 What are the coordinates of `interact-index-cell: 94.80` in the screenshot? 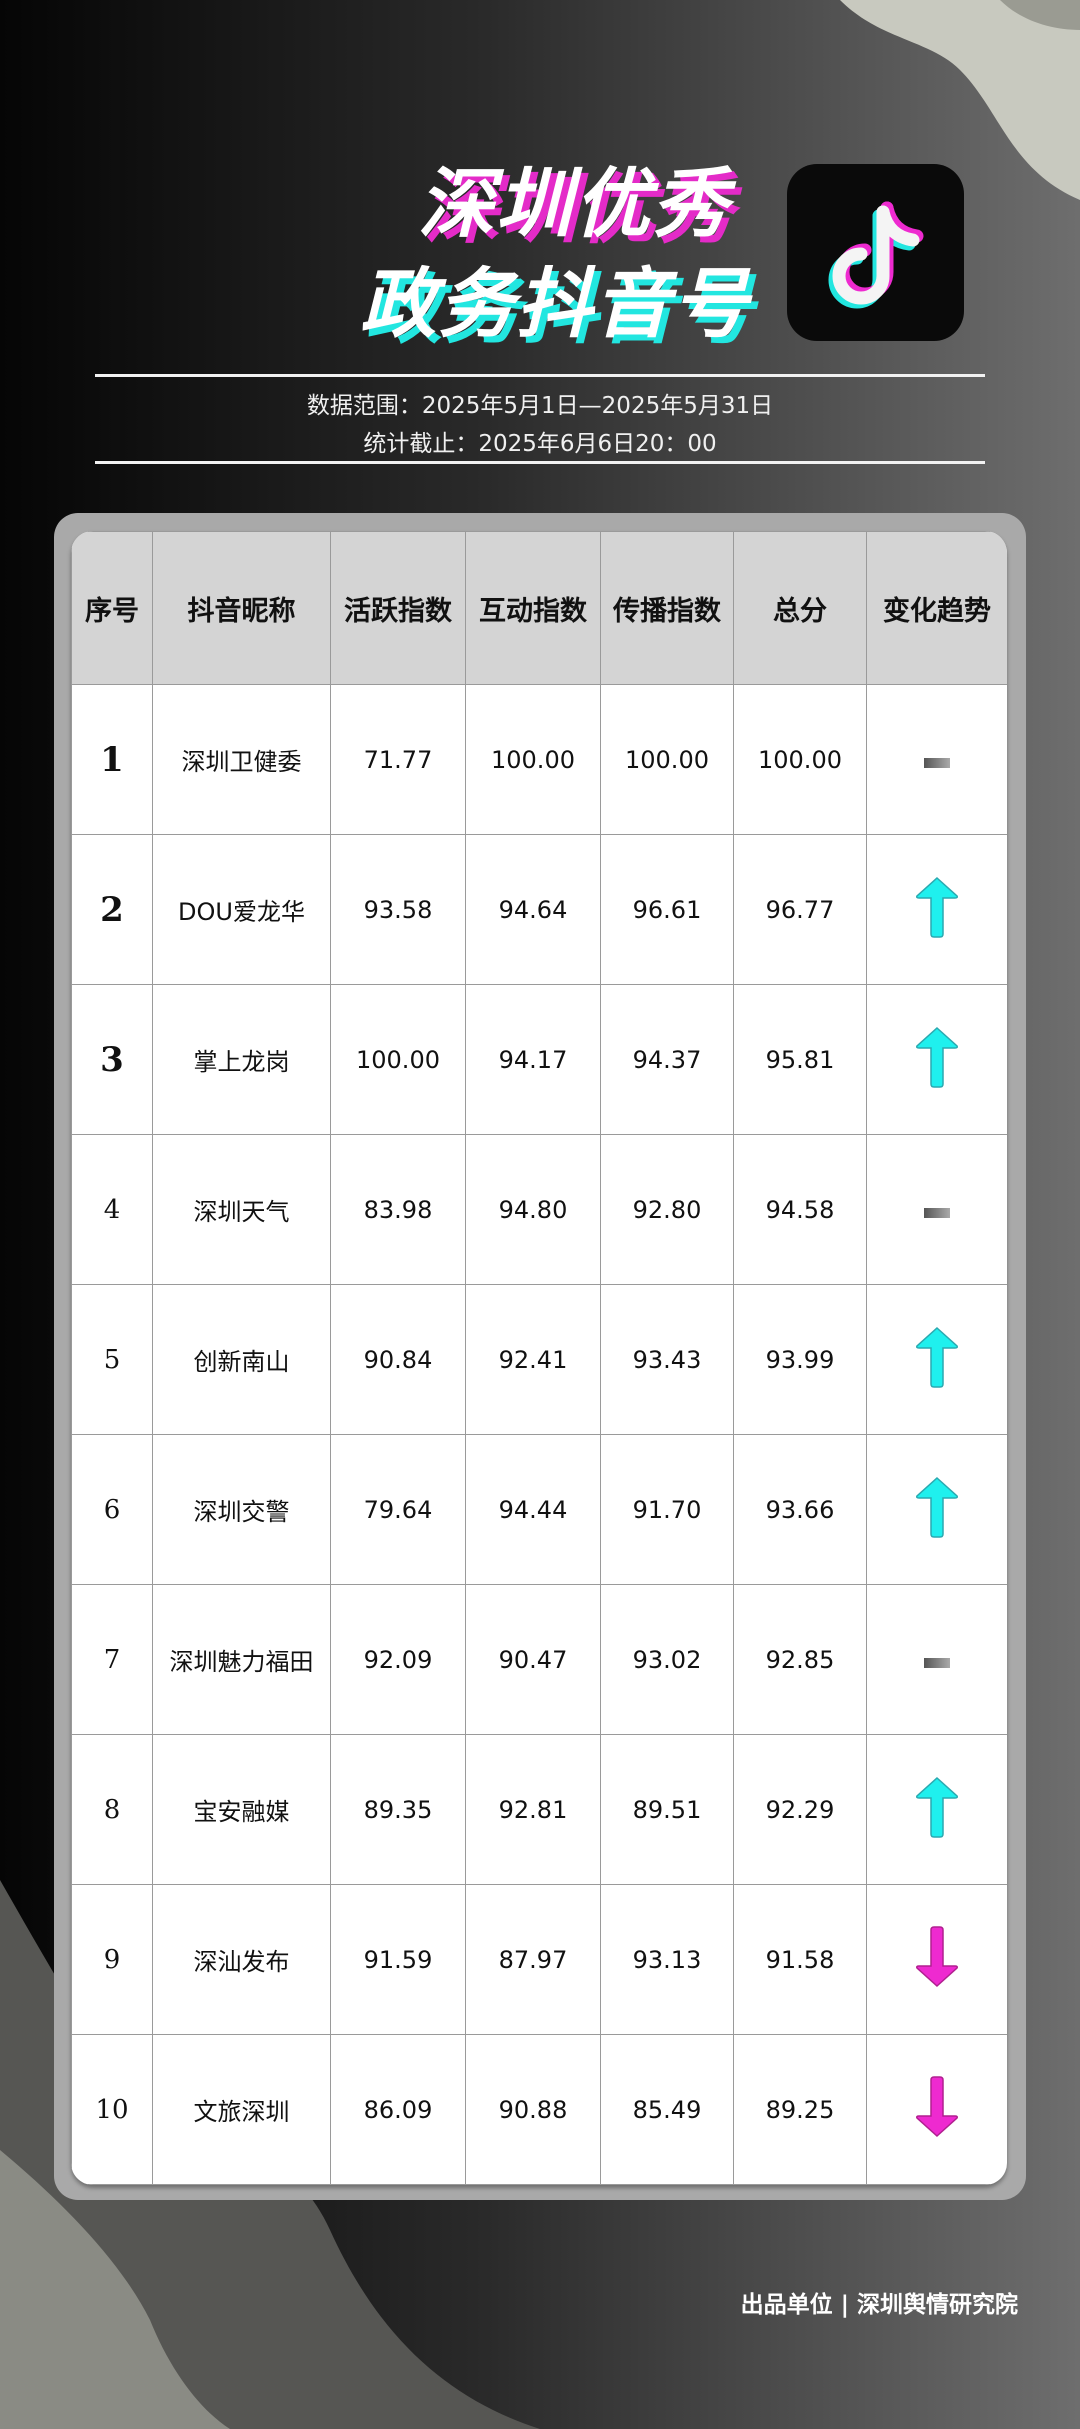 It's located at (533, 1209).